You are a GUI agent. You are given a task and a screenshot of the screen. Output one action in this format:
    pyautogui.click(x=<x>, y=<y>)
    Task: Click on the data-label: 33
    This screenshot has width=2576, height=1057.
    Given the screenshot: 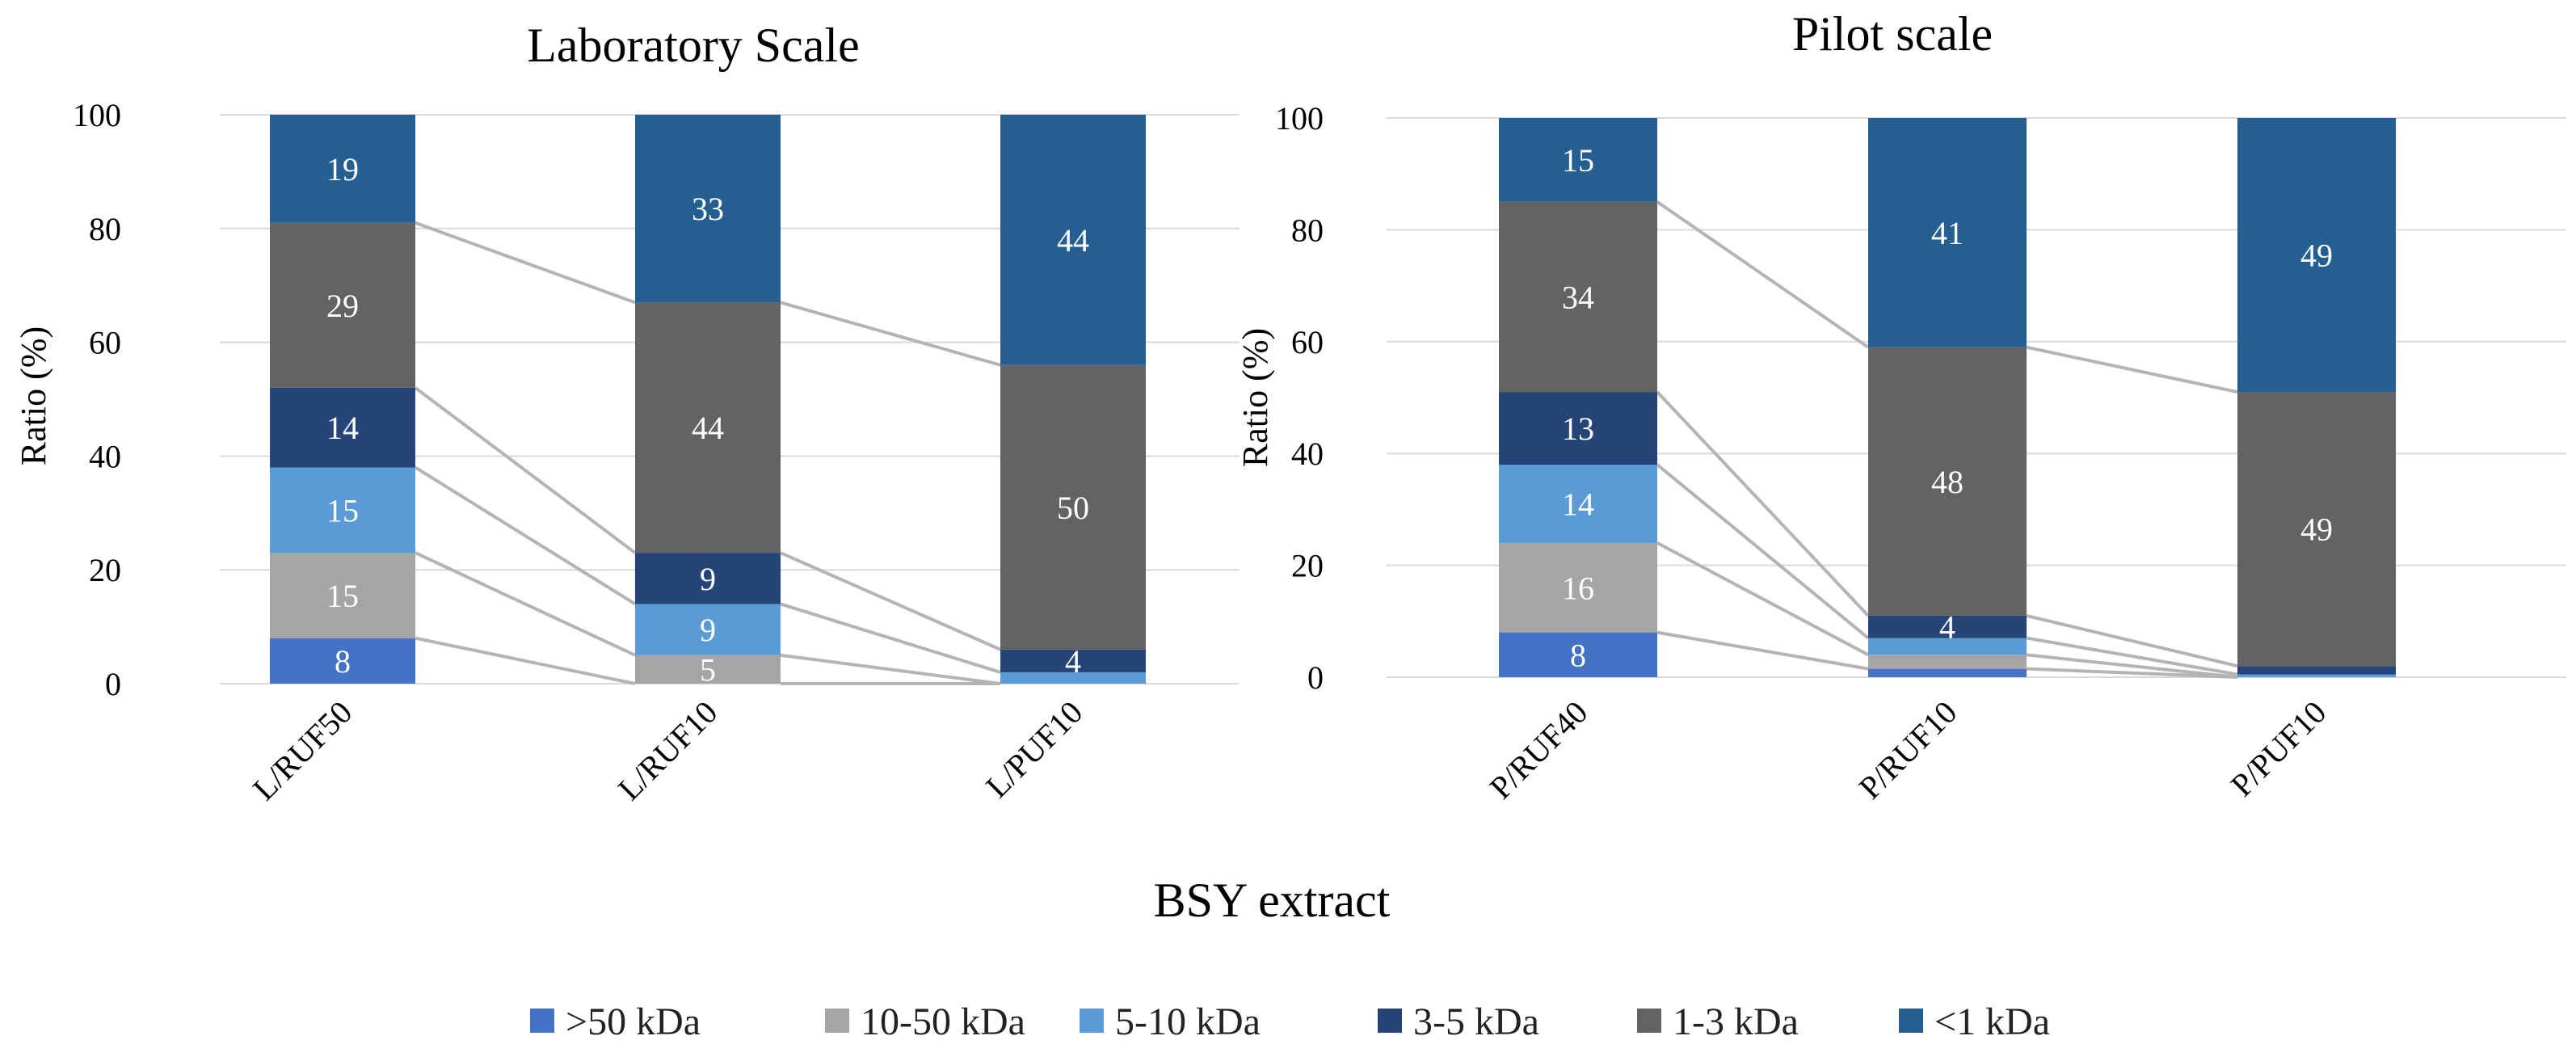 What is the action you would take?
    pyautogui.click(x=708, y=209)
    